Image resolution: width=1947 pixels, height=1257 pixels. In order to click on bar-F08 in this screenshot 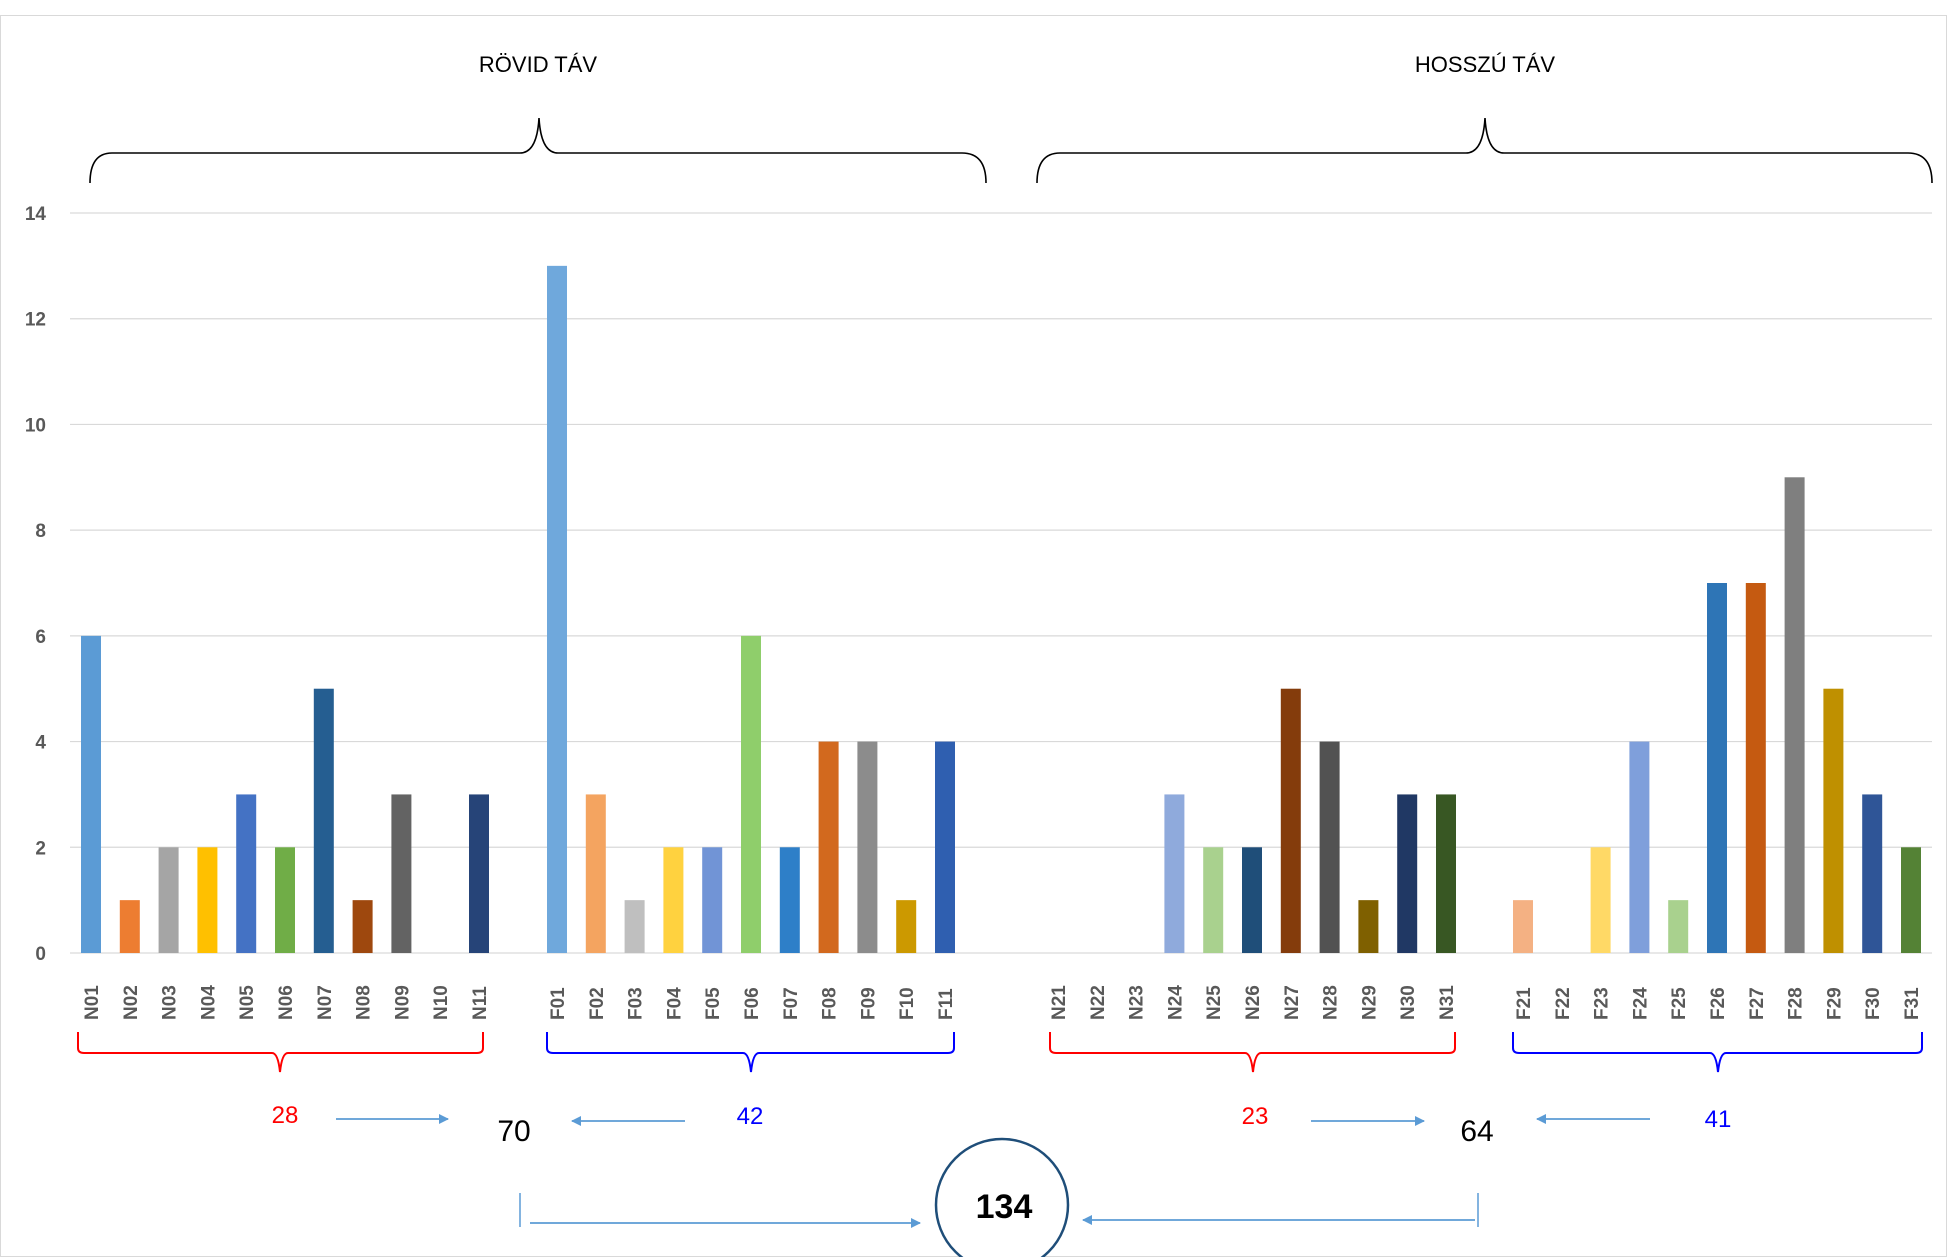, I will do `click(828, 847)`.